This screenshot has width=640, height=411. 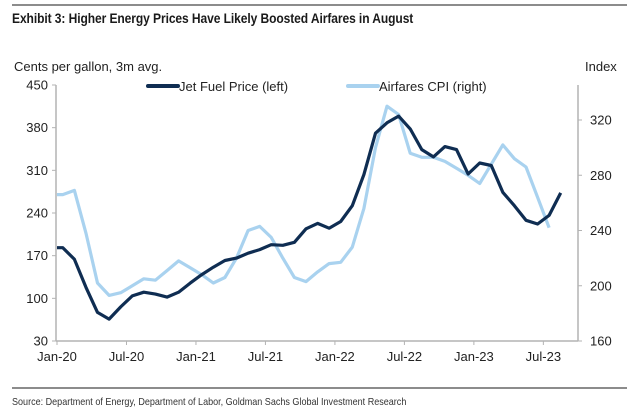 What do you see at coordinates (37, 85) in the screenshot?
I see `left-tick-label: 450` at bounding box center [37, 85].